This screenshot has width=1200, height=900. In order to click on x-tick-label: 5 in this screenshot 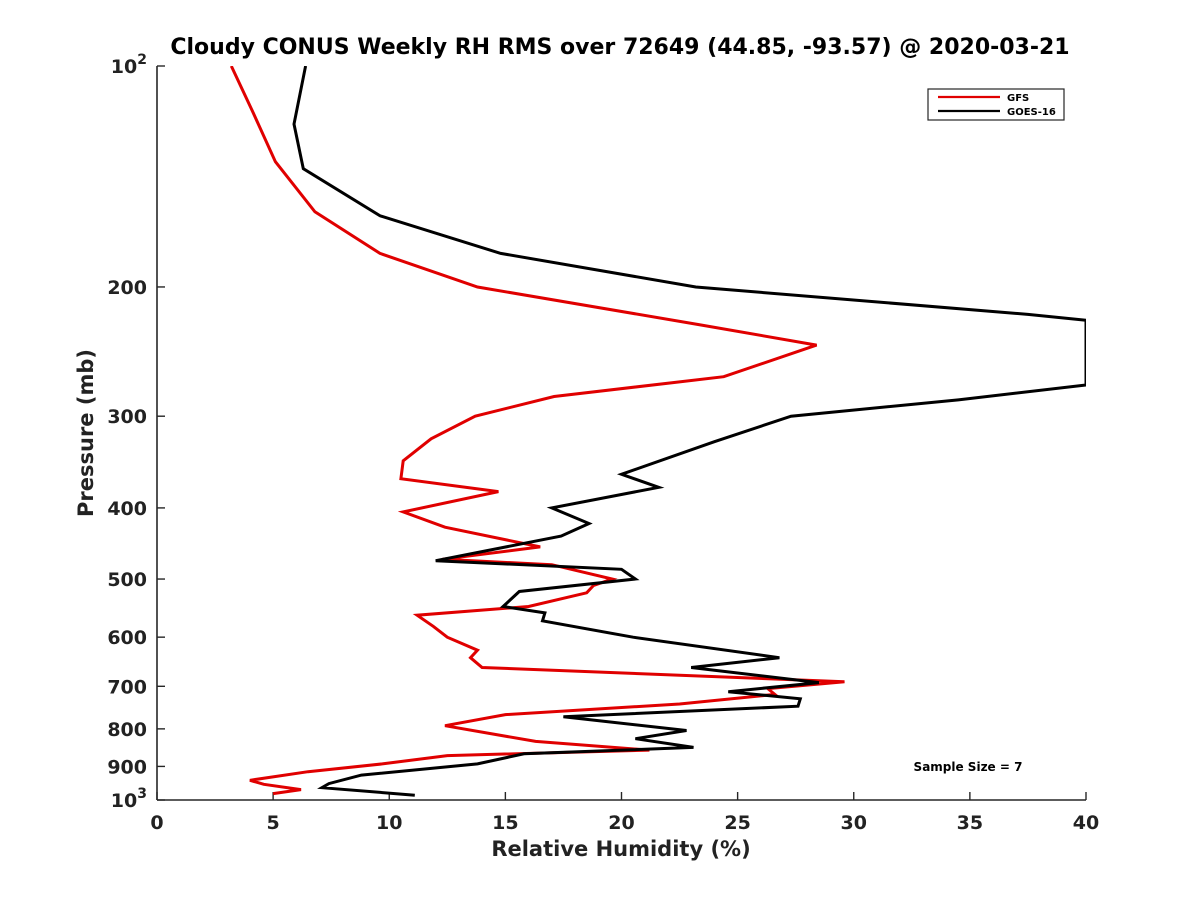, I will do `click(273, 823)`.